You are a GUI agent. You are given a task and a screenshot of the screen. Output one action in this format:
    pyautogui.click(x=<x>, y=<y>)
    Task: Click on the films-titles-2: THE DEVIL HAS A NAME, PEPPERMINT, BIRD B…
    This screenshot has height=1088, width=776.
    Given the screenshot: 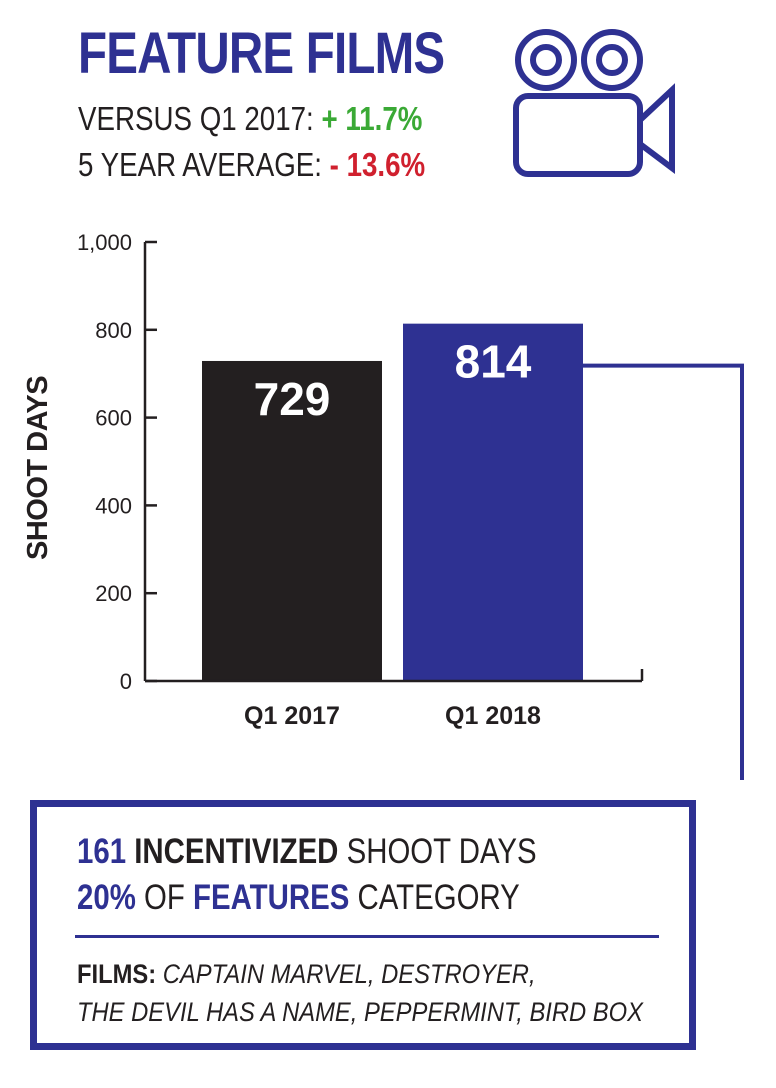 What is the action you would take?
    pyautogui.click(x=360, y=1012)
    